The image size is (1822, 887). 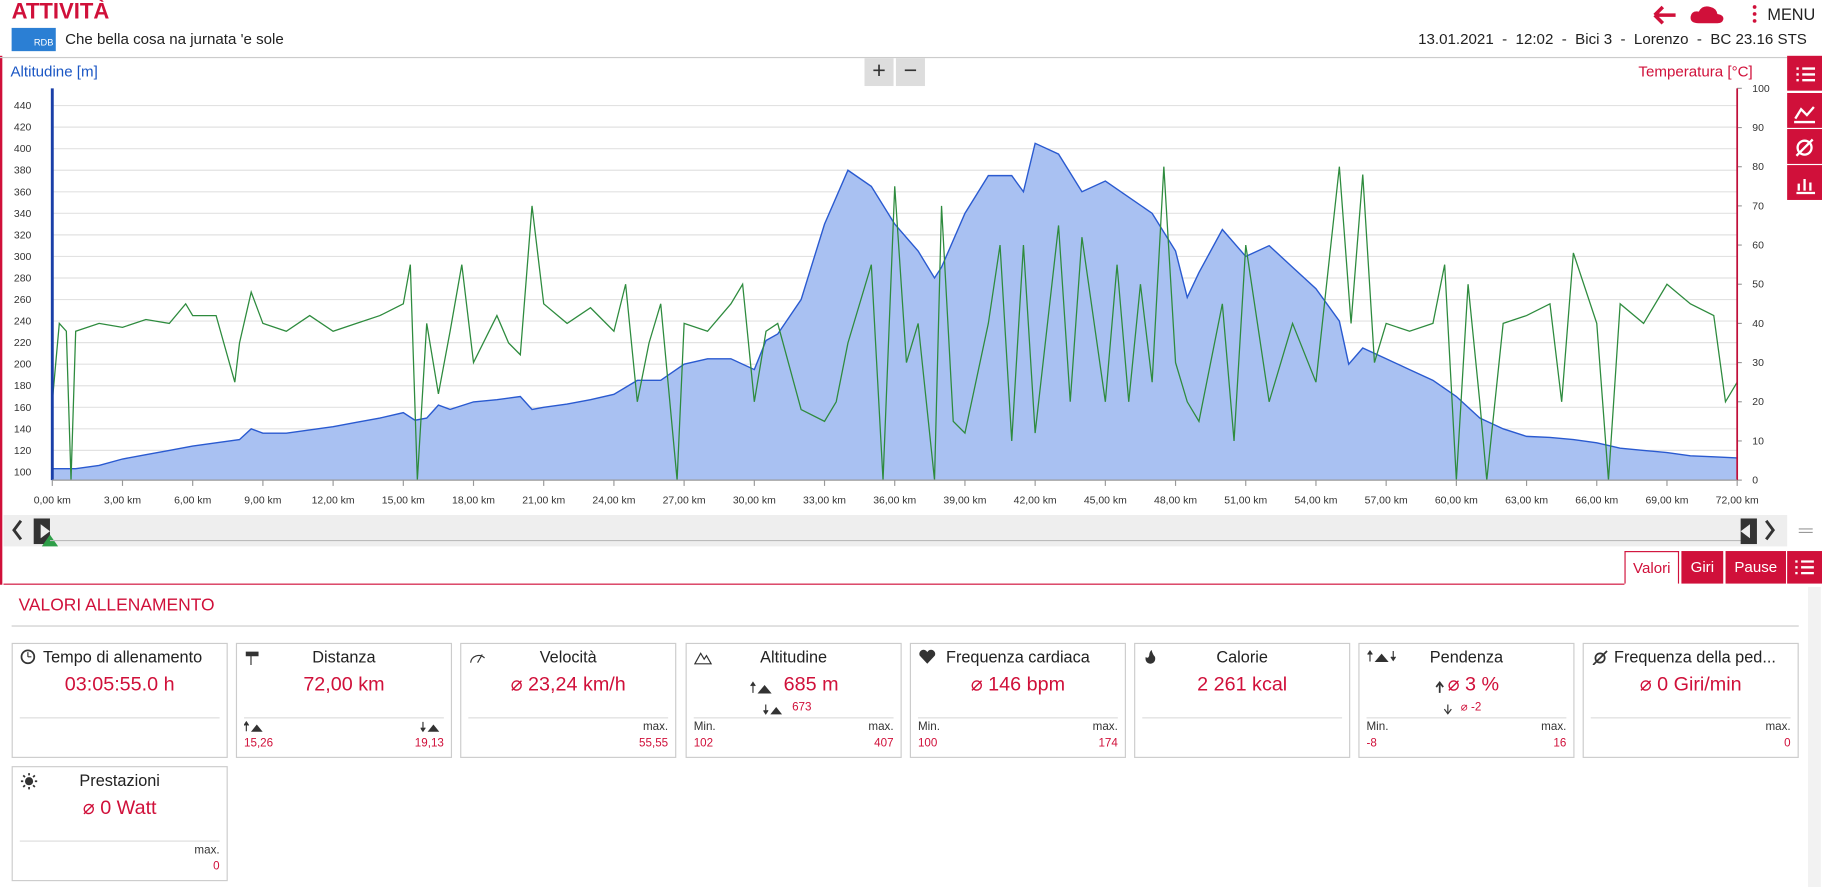 What do you see at coordinates (23, 278) in the screenshot?
I see `y-tick-label: 280` at bounding box center [23, 278].